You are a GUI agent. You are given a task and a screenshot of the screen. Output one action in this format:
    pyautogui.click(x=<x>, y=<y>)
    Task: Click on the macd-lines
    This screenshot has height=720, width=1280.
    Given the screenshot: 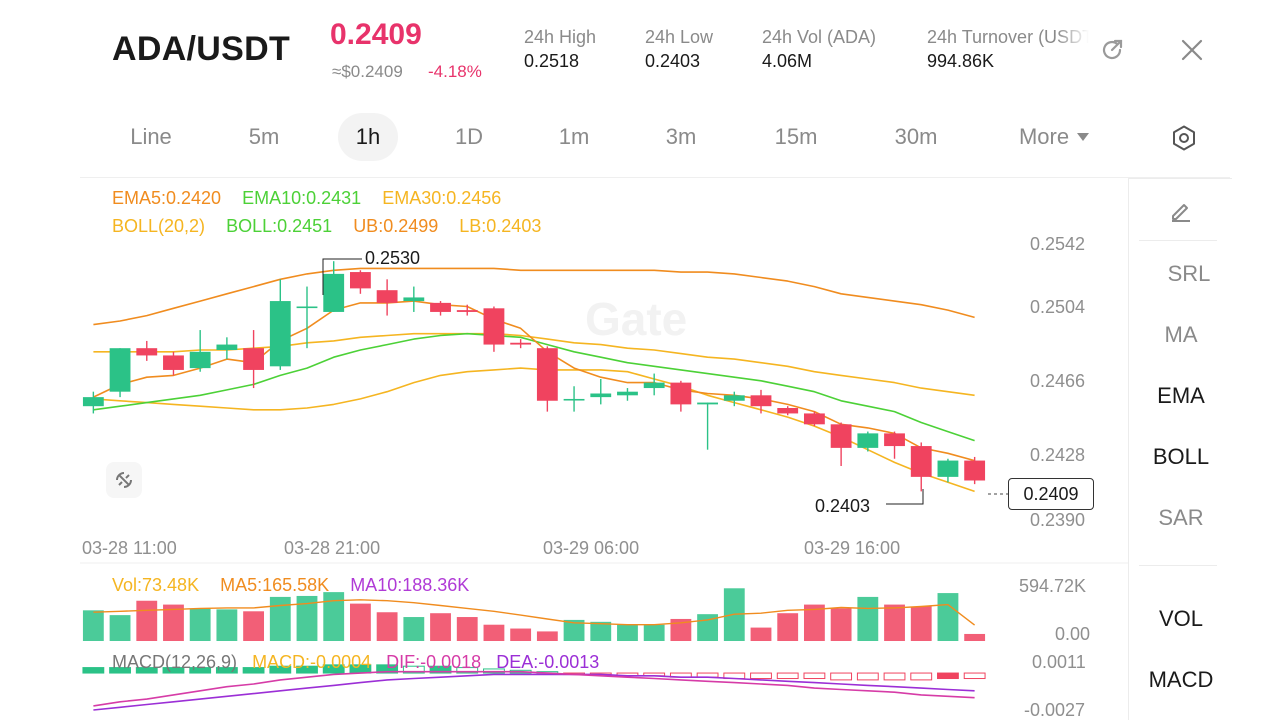 What is the action you would take?
    pyautogui.click(x=534, y=690)
    